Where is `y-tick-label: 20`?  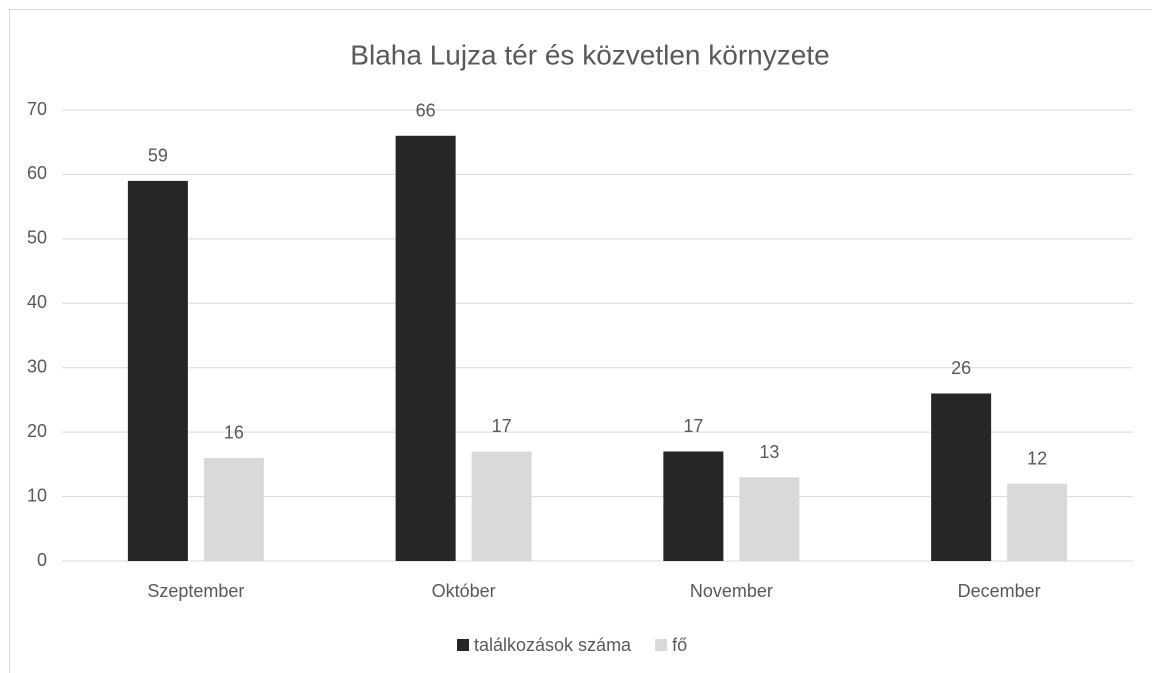
y-tick-label: 20 is located at coordinates (37, 431).